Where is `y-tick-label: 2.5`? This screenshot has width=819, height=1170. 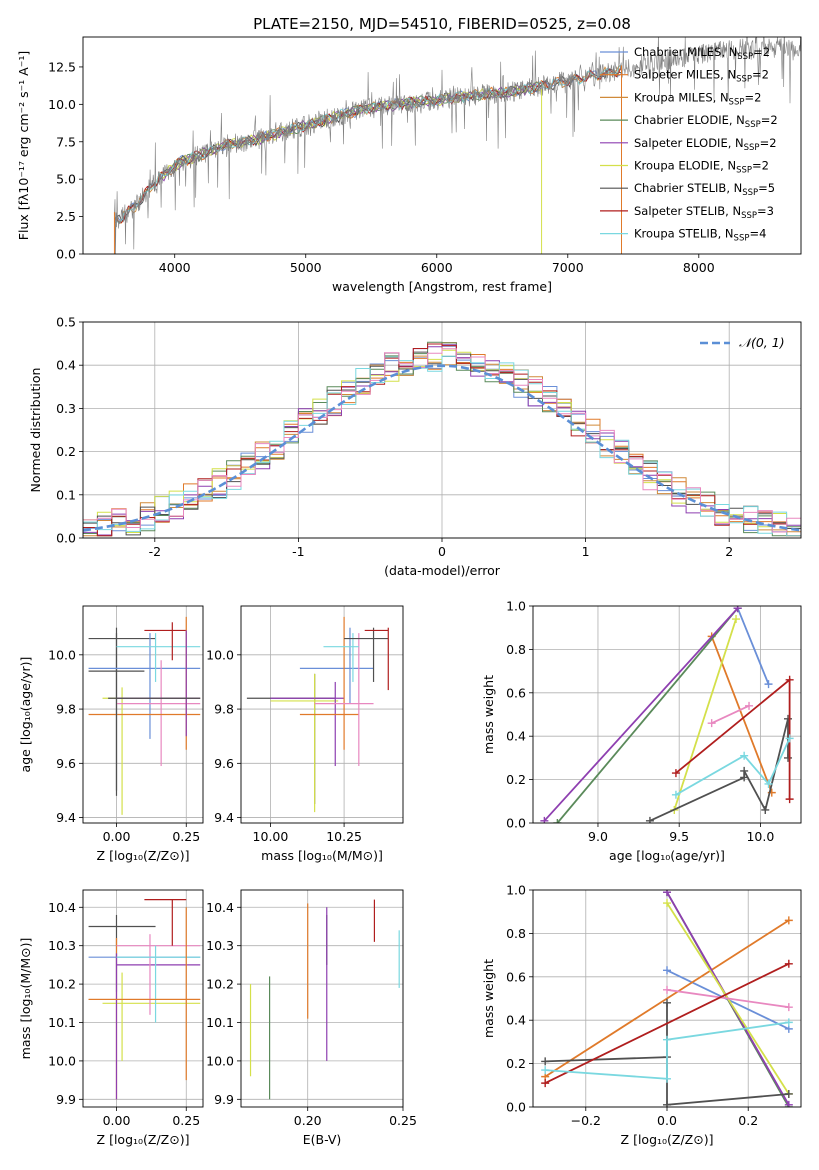 y-tick-label: 2.5 is located at coordinates (66, 216).